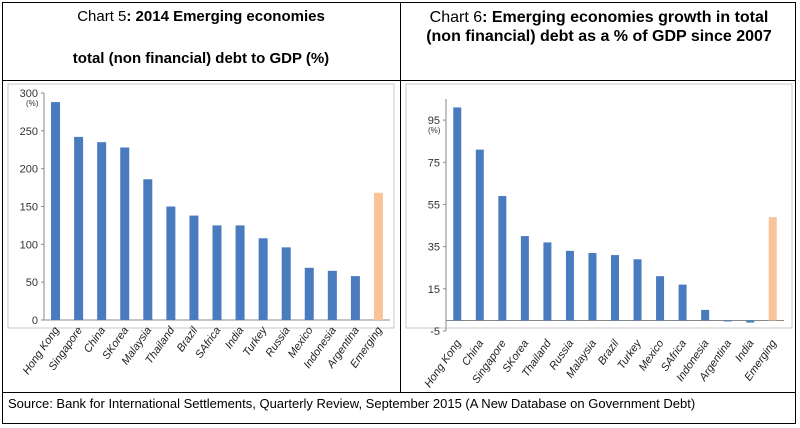 Image resolution: width=800 pixels, height=428 pixels. What do you see at coordinates (29, 94) in the screenshot?
I see `y-tick-label: 300` at bounding box center [29, 94].